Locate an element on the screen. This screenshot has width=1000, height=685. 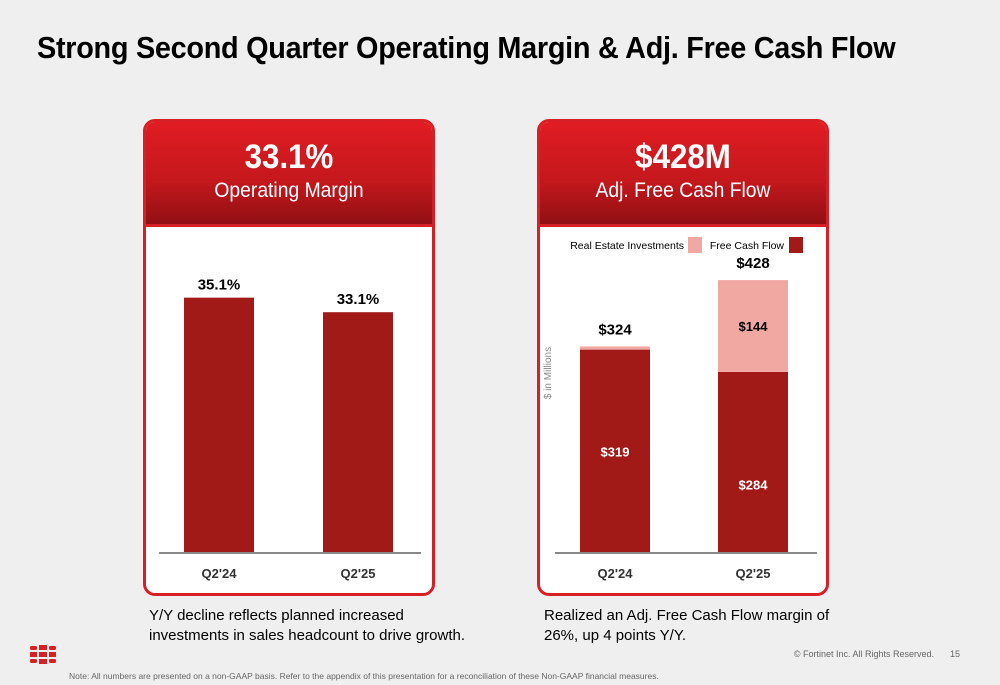
page-number: 15 is located at coordinates (954, 654).